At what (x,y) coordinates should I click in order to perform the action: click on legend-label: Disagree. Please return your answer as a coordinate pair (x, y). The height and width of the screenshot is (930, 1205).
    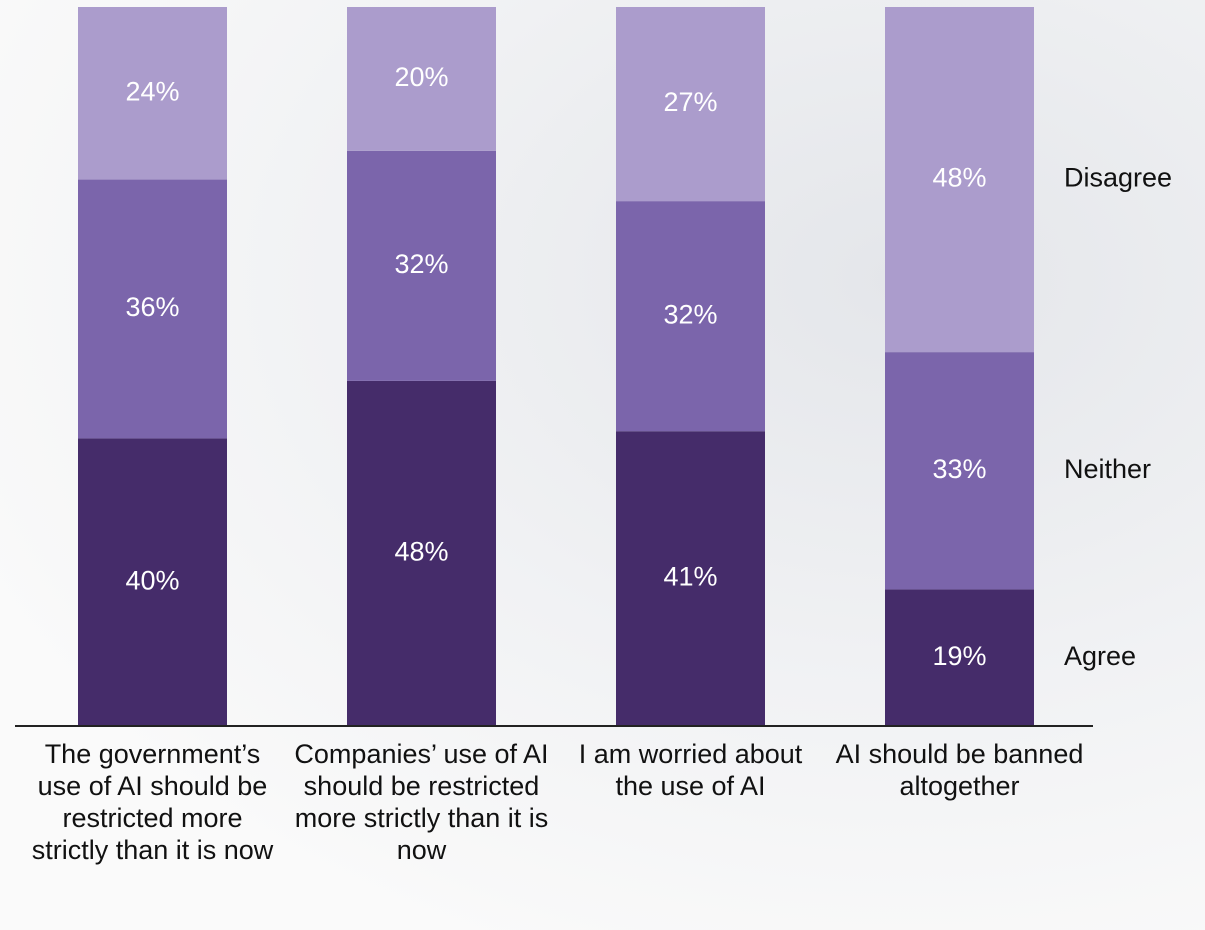
    Looking at the image, I should click on (1118, 178).